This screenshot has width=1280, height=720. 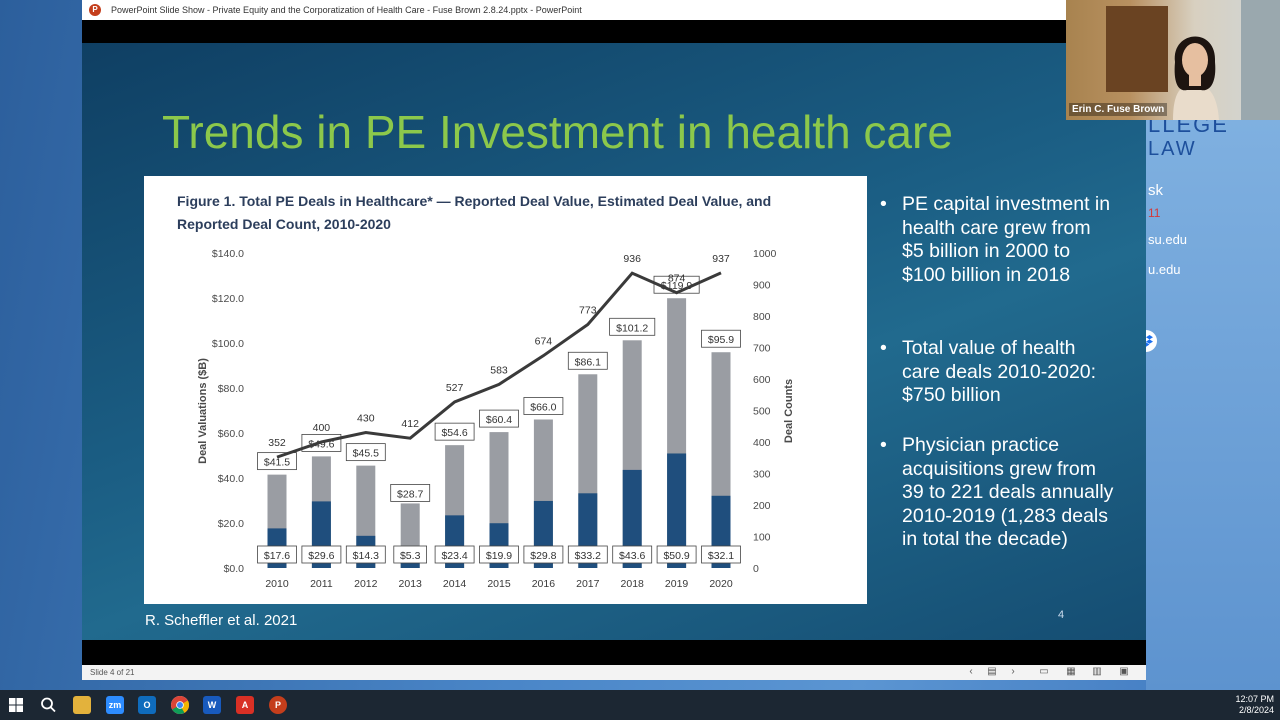 I want to click on clock-time: 12:07 PM, so click(x=1254, y=699).